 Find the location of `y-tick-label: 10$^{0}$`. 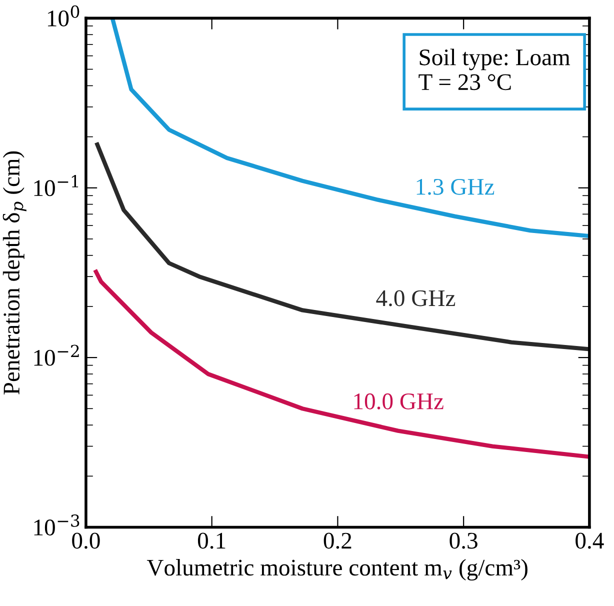

y-tick-label: 10$^{0}$ is located at coordinates (64, 15).